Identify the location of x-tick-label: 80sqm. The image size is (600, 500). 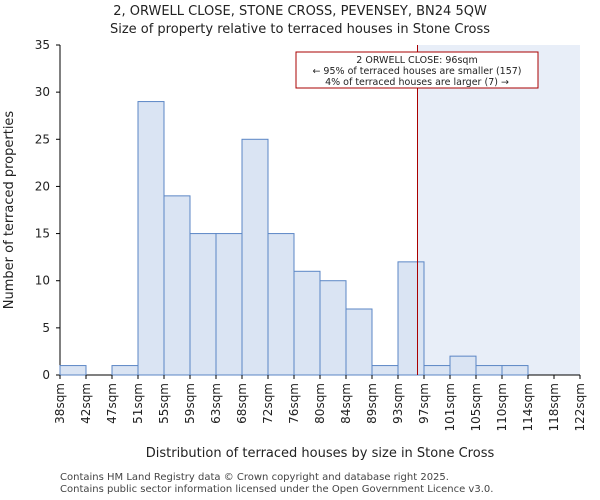
(320, 403).